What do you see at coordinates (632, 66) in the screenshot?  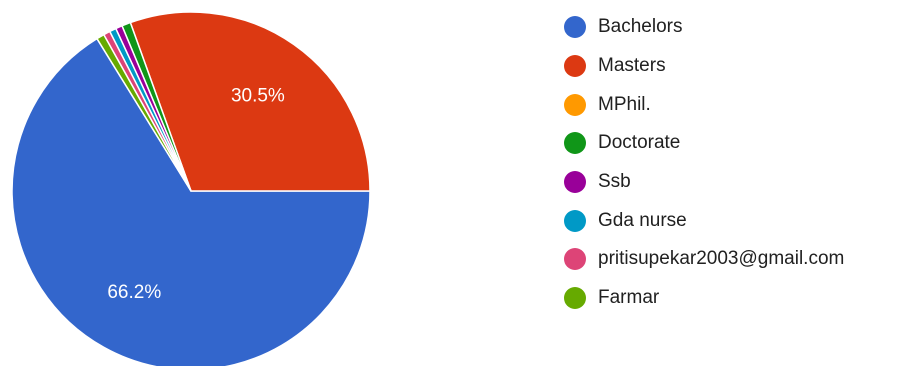 I see `legend-label: Masters` at bounding box center [632, 66].